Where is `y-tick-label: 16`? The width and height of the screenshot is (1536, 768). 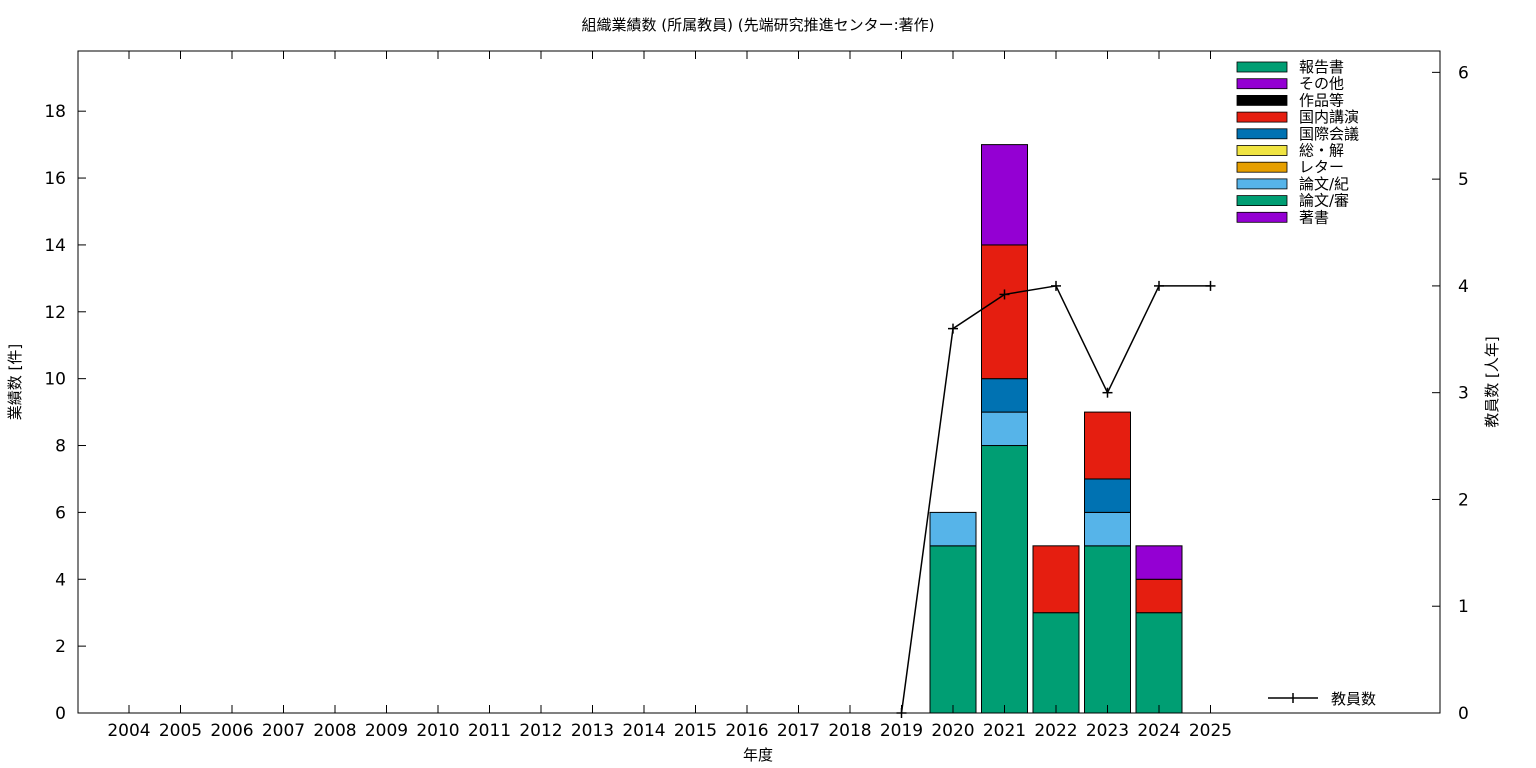 y-tick-label: 16 is located at coordinates (55, 179).